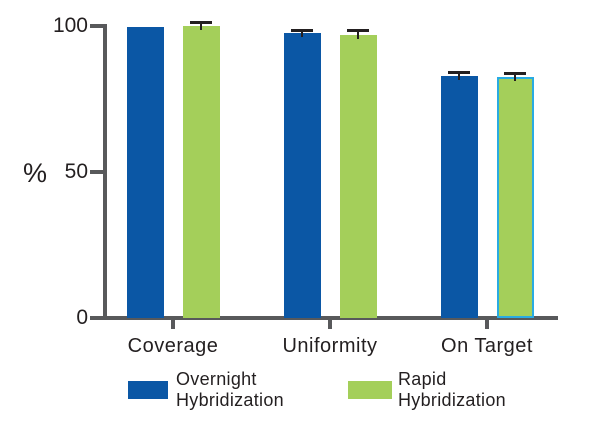 This screenshot has height=425, width=600. I want to click on y-tick-label: 100, so click(70, 25).